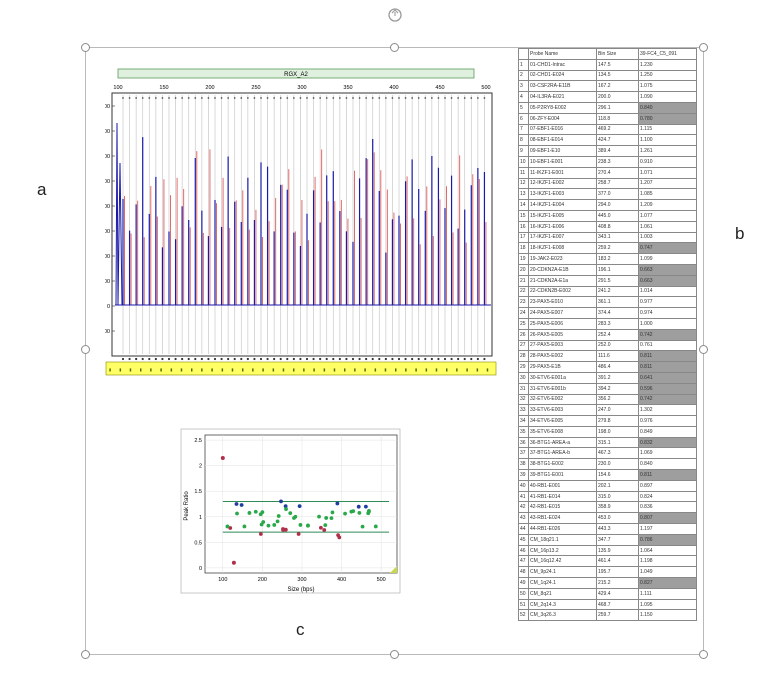 The height and width of the screenshot is (678, 768). Describe the element at coordinates (667, 280) in the screenshot. I see `table-cell: 0.663` at that location.